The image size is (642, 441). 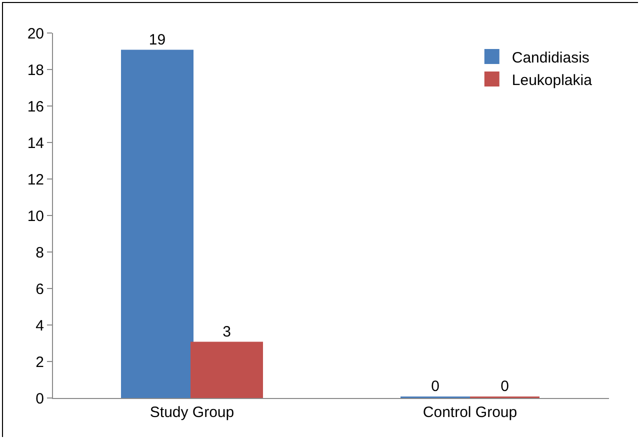 What do you see at coordinates (35, 33) in the screenshot?
I see `y-tick-label: 20` at bounding box center [35, 33].